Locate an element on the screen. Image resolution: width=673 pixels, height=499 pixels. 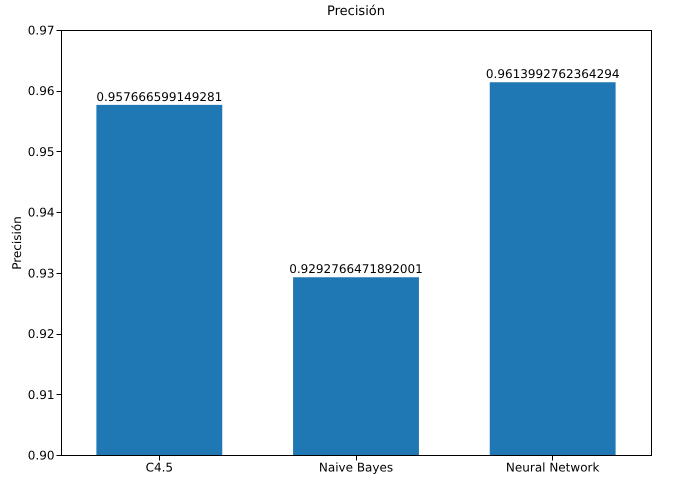
y-tick-label: 0.95 is located at coordinates (41, 151).